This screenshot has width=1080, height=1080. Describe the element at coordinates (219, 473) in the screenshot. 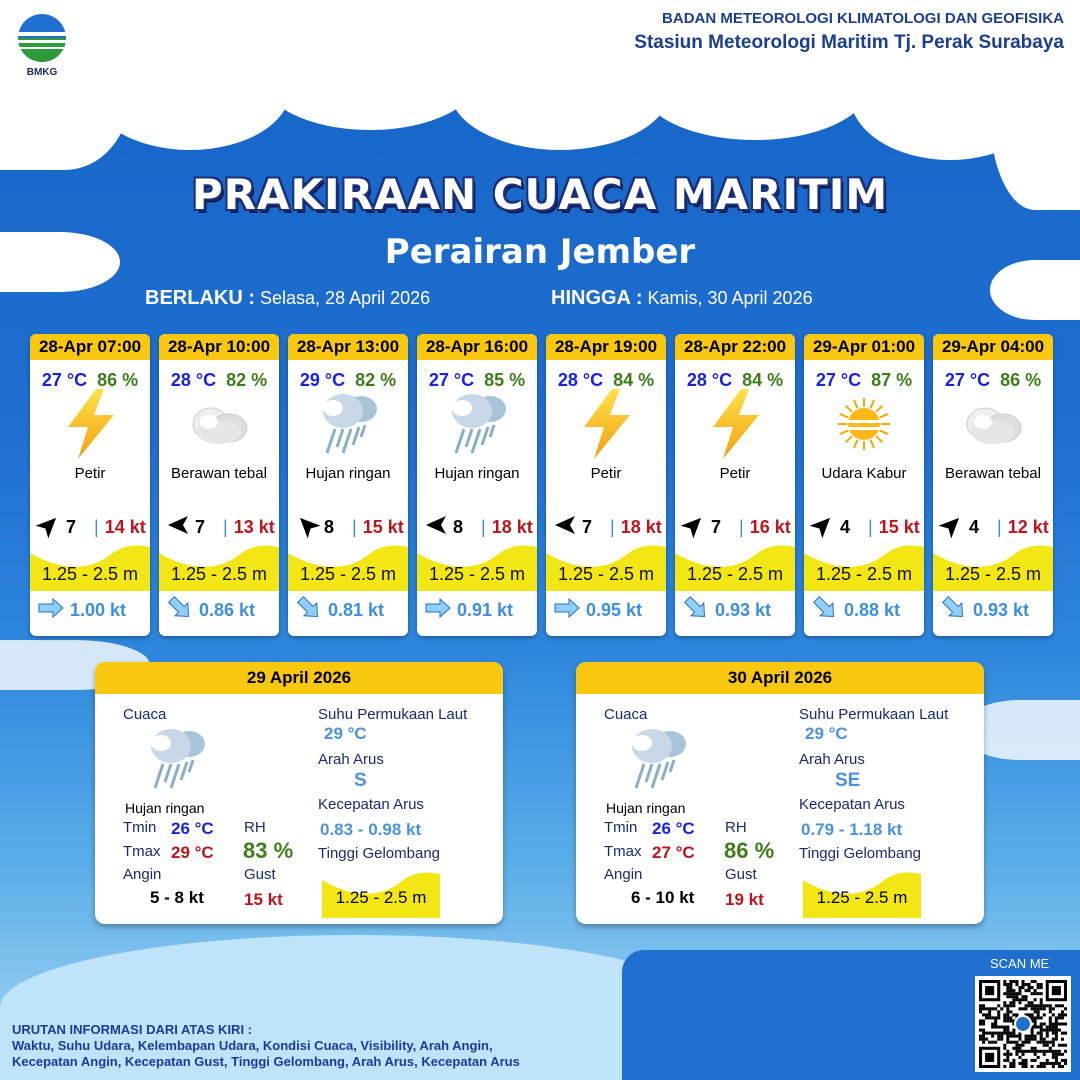

I see `weather-condition: Berawan tebal` at that location.